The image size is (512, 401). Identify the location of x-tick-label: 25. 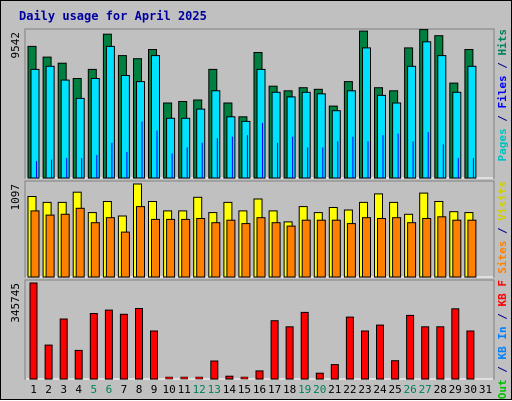
(394, 389).